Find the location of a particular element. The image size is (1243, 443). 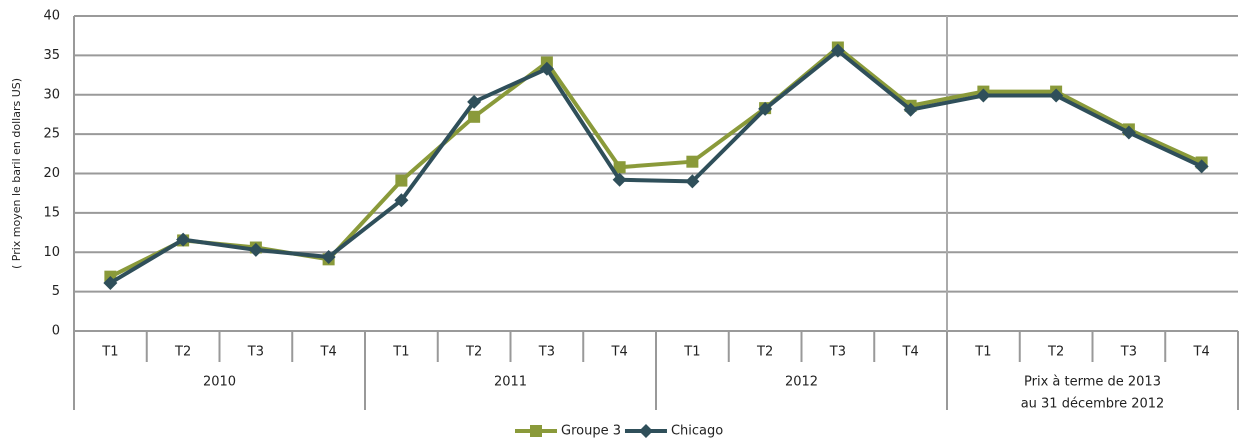

y-tick-label: 5 is located at coordinates (56, 291).